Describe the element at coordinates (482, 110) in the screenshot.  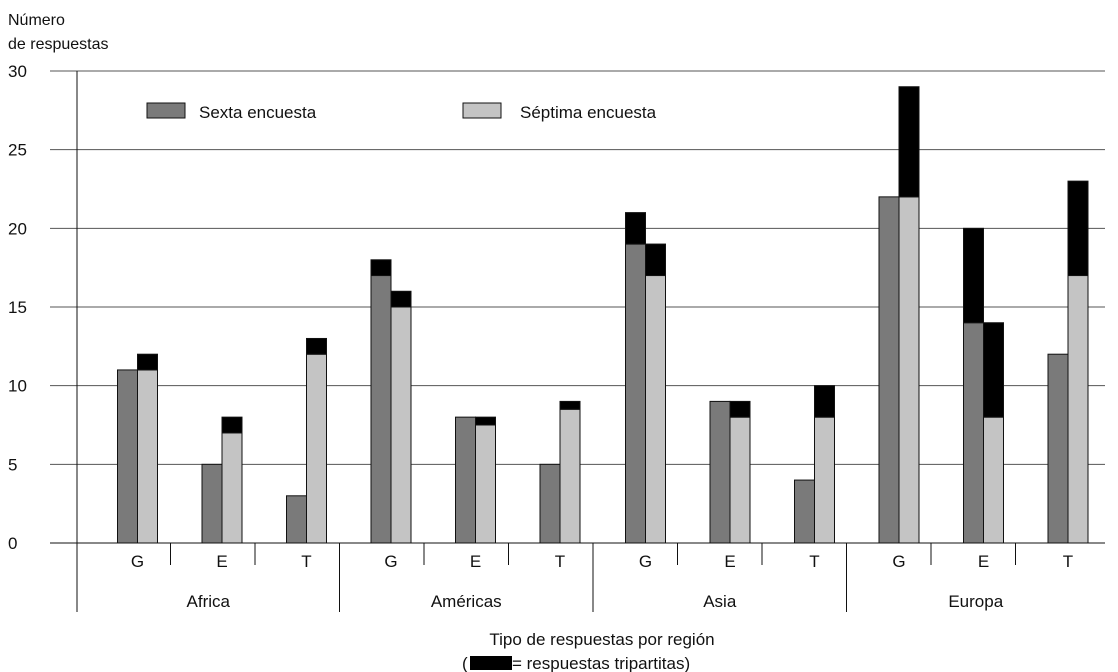
I see `legend-swatch-septima` at that location.